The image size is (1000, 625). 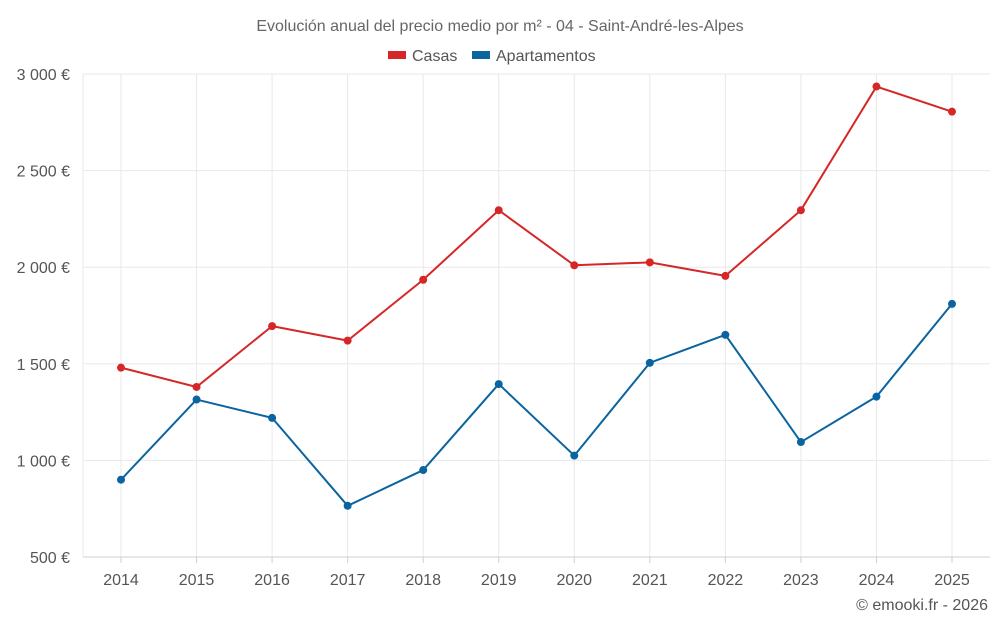 I want to click on legend-label: Casas, so click(x=434, y=56).